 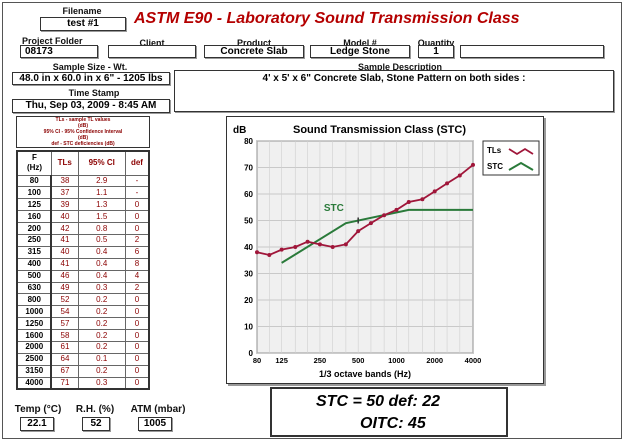 I want to click on sample-size-field: 48.0 in x 60.0 in x 6" - 1205 lbs, so click(x=91, y=78).